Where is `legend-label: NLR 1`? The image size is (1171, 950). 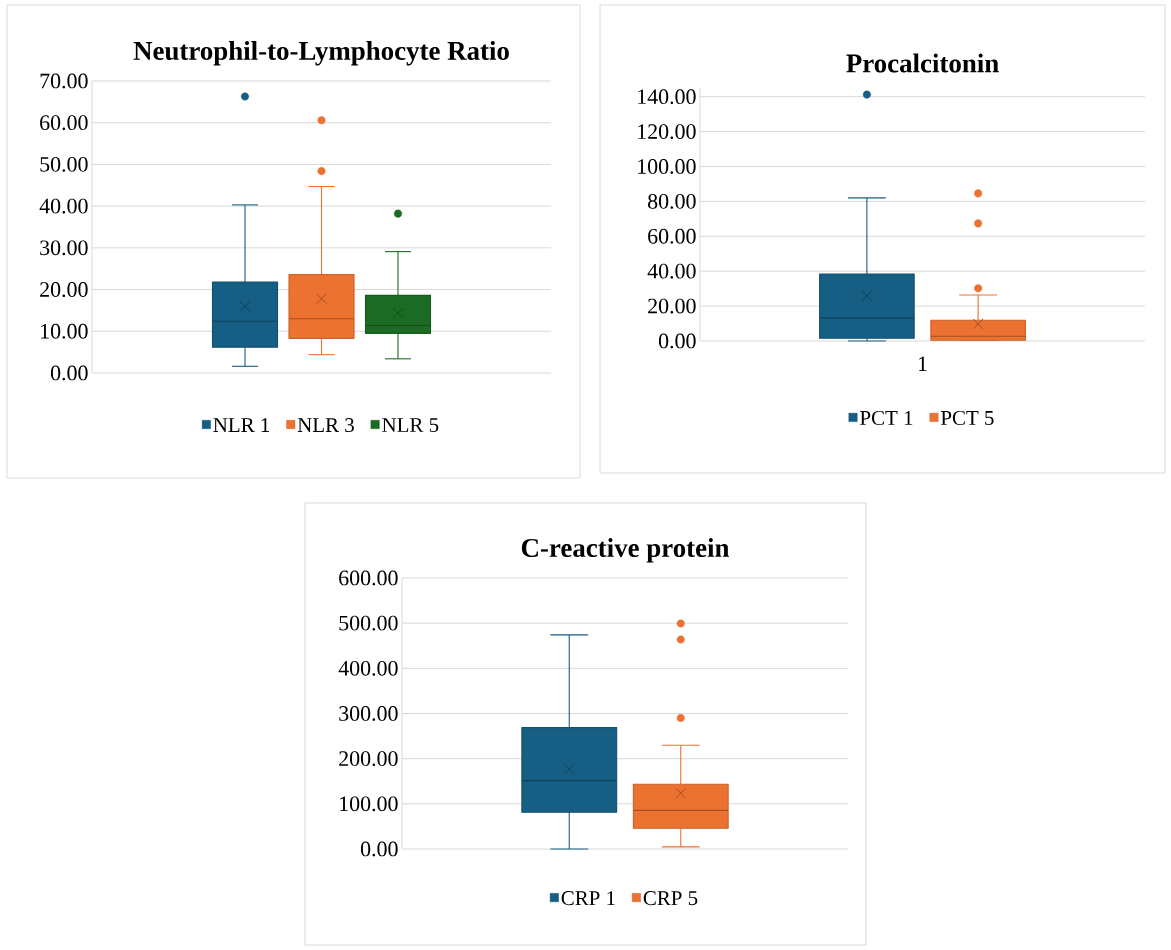 legend-label: NLR 1 is located at coordinates (241, 425).